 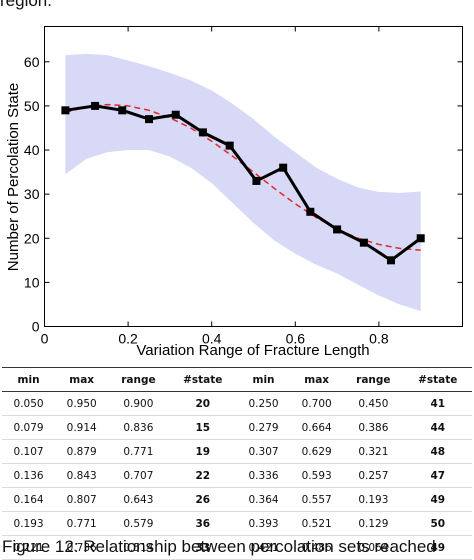 I want to click on table-cell: 0.707, so click(x=138, y=475).